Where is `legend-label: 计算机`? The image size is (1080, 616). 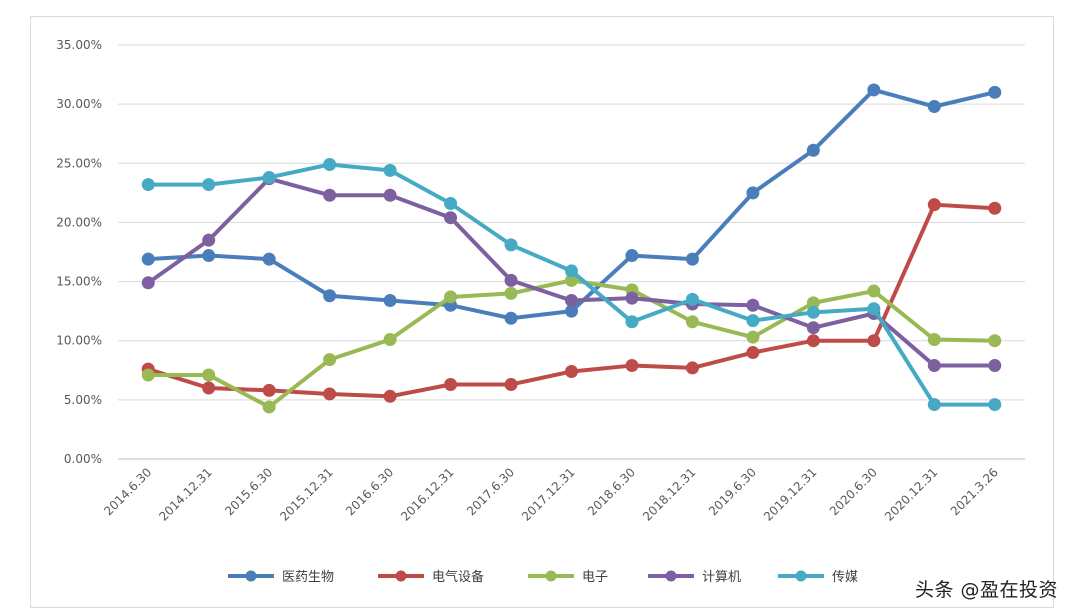
legend-label: 计算机 is located at coordinates (721, 577).